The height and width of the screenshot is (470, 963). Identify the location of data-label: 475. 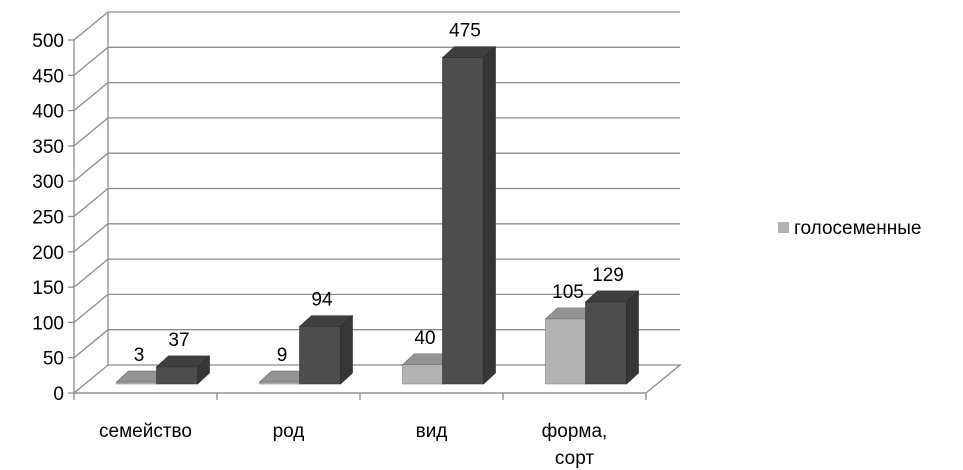
(465, 31).